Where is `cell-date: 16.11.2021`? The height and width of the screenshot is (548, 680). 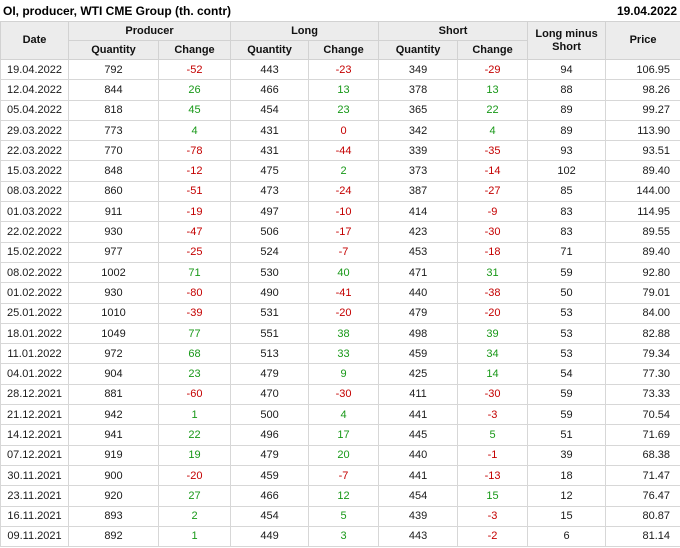 cell-date: 16.11.2021 is located at coordinates (34, 516).